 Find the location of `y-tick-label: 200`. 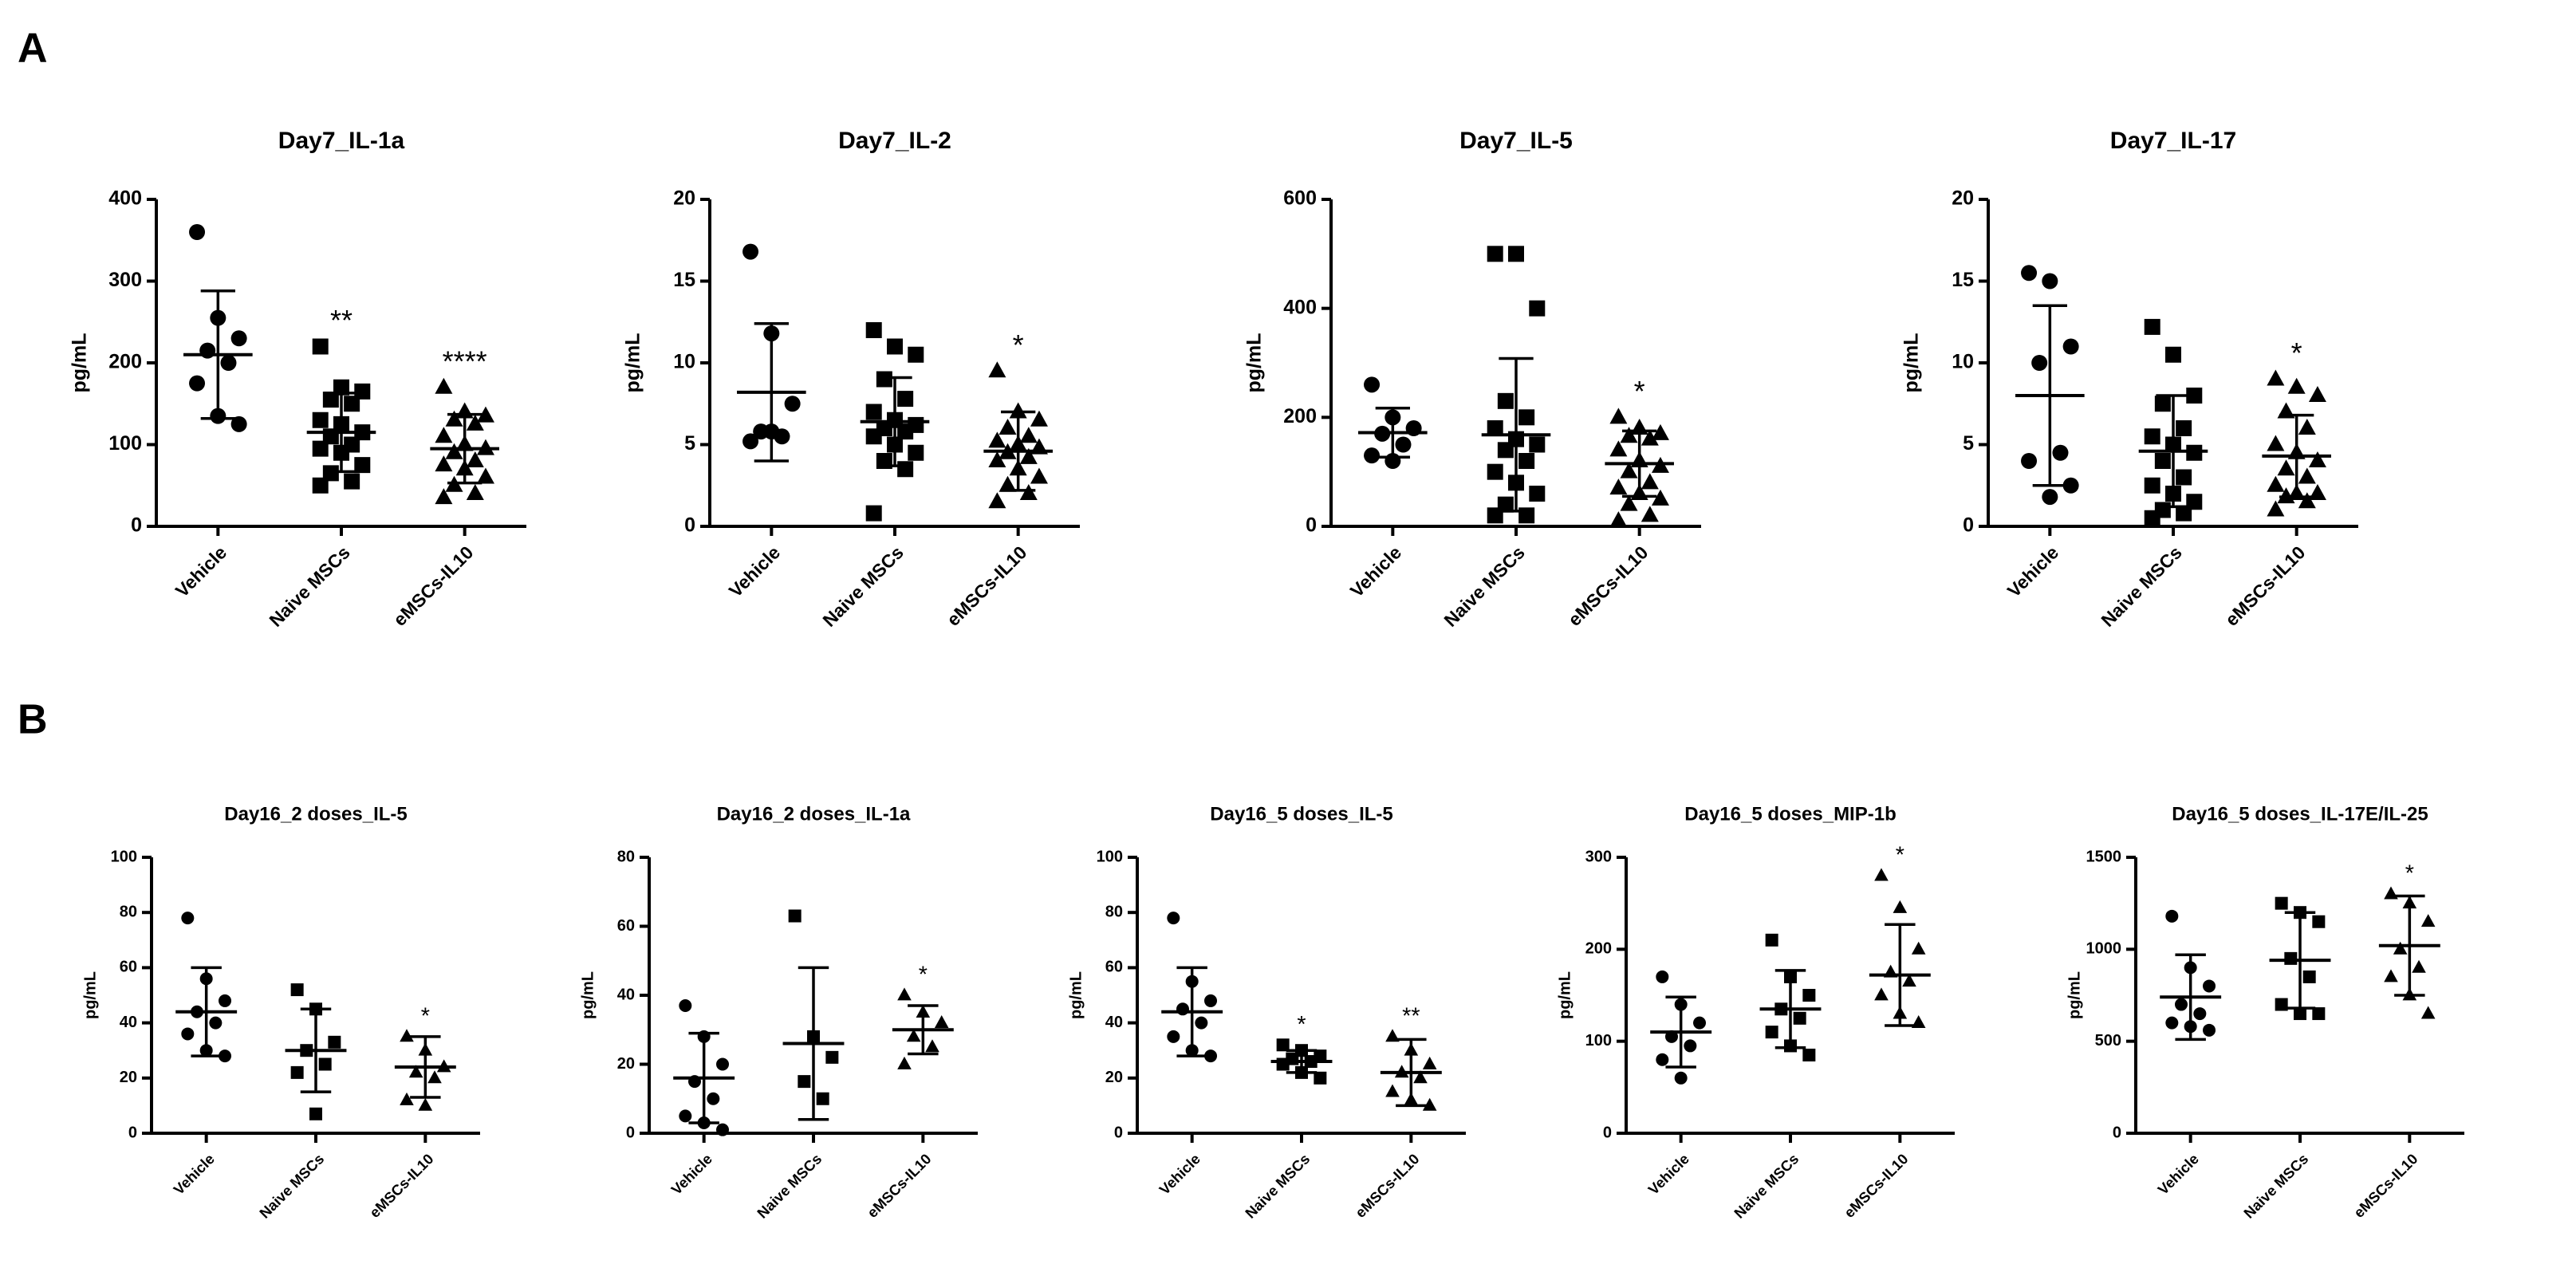

y-tick-label: 200 is located at coordinates (125, 362).